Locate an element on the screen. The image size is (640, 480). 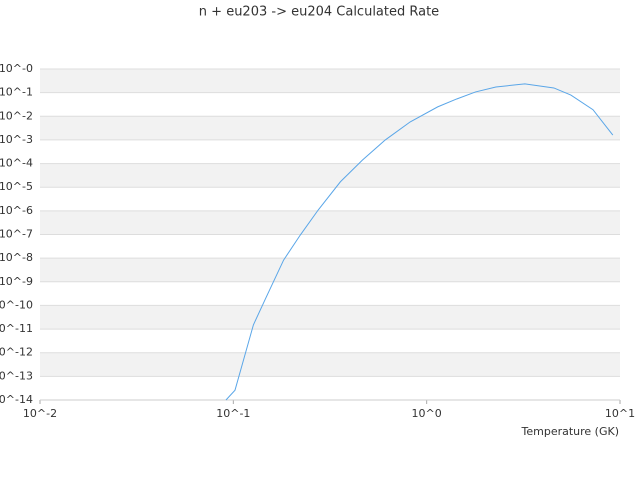
x-tick-label: 10^0 is located at coordinates (427, 413).